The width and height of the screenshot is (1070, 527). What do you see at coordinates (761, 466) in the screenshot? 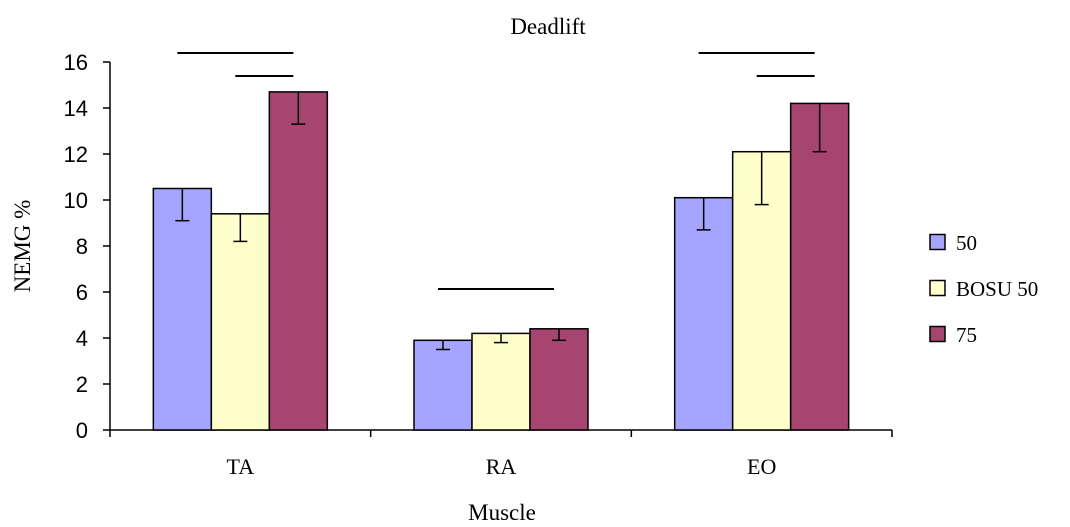
I see `category-label: EO` at bounding box center [761, 466].